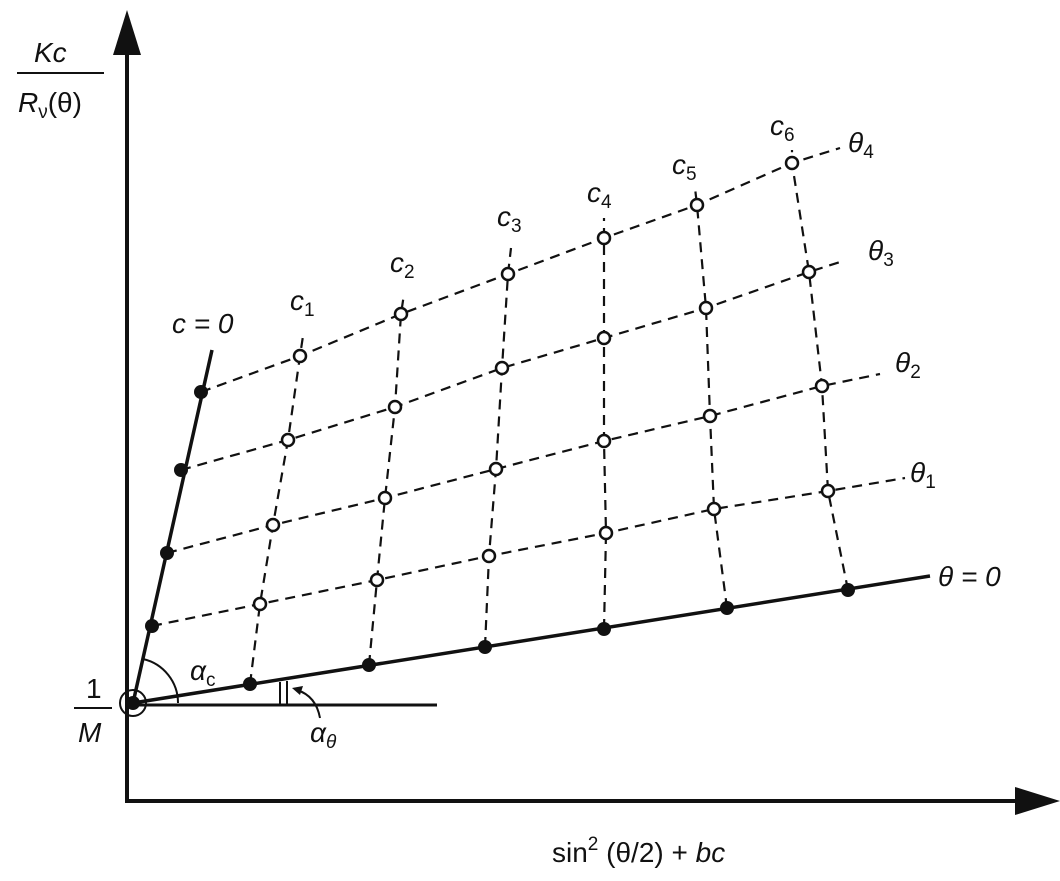 This screenshot has height=881, width=1060. What do you see at coordinates (1037, 801) in the screenshot?
I see `x-axis-arrow-icon` at bounding box center [1037, 801].